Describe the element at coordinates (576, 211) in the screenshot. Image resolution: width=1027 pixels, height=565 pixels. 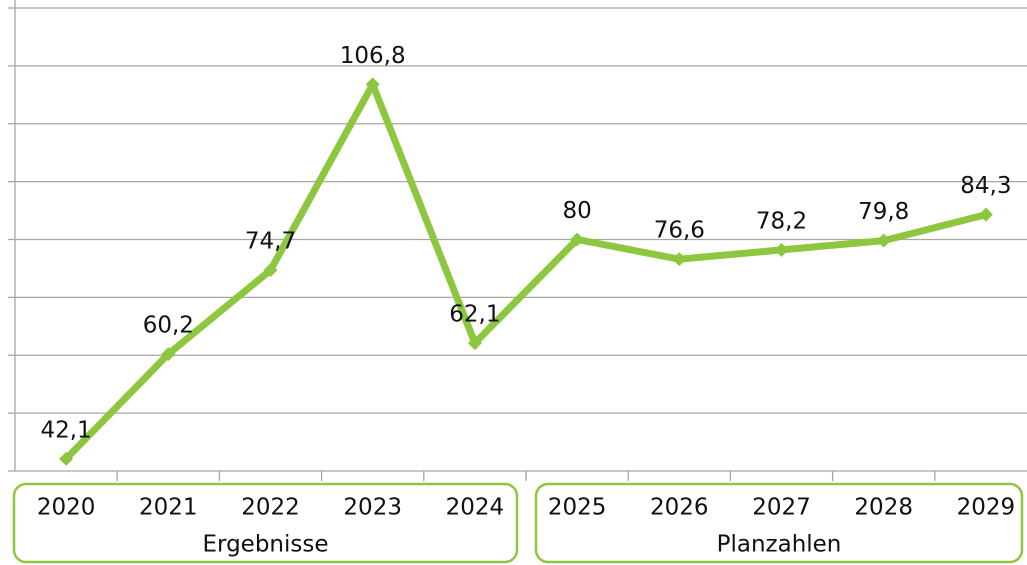
I see `data-label: 80` at that location.